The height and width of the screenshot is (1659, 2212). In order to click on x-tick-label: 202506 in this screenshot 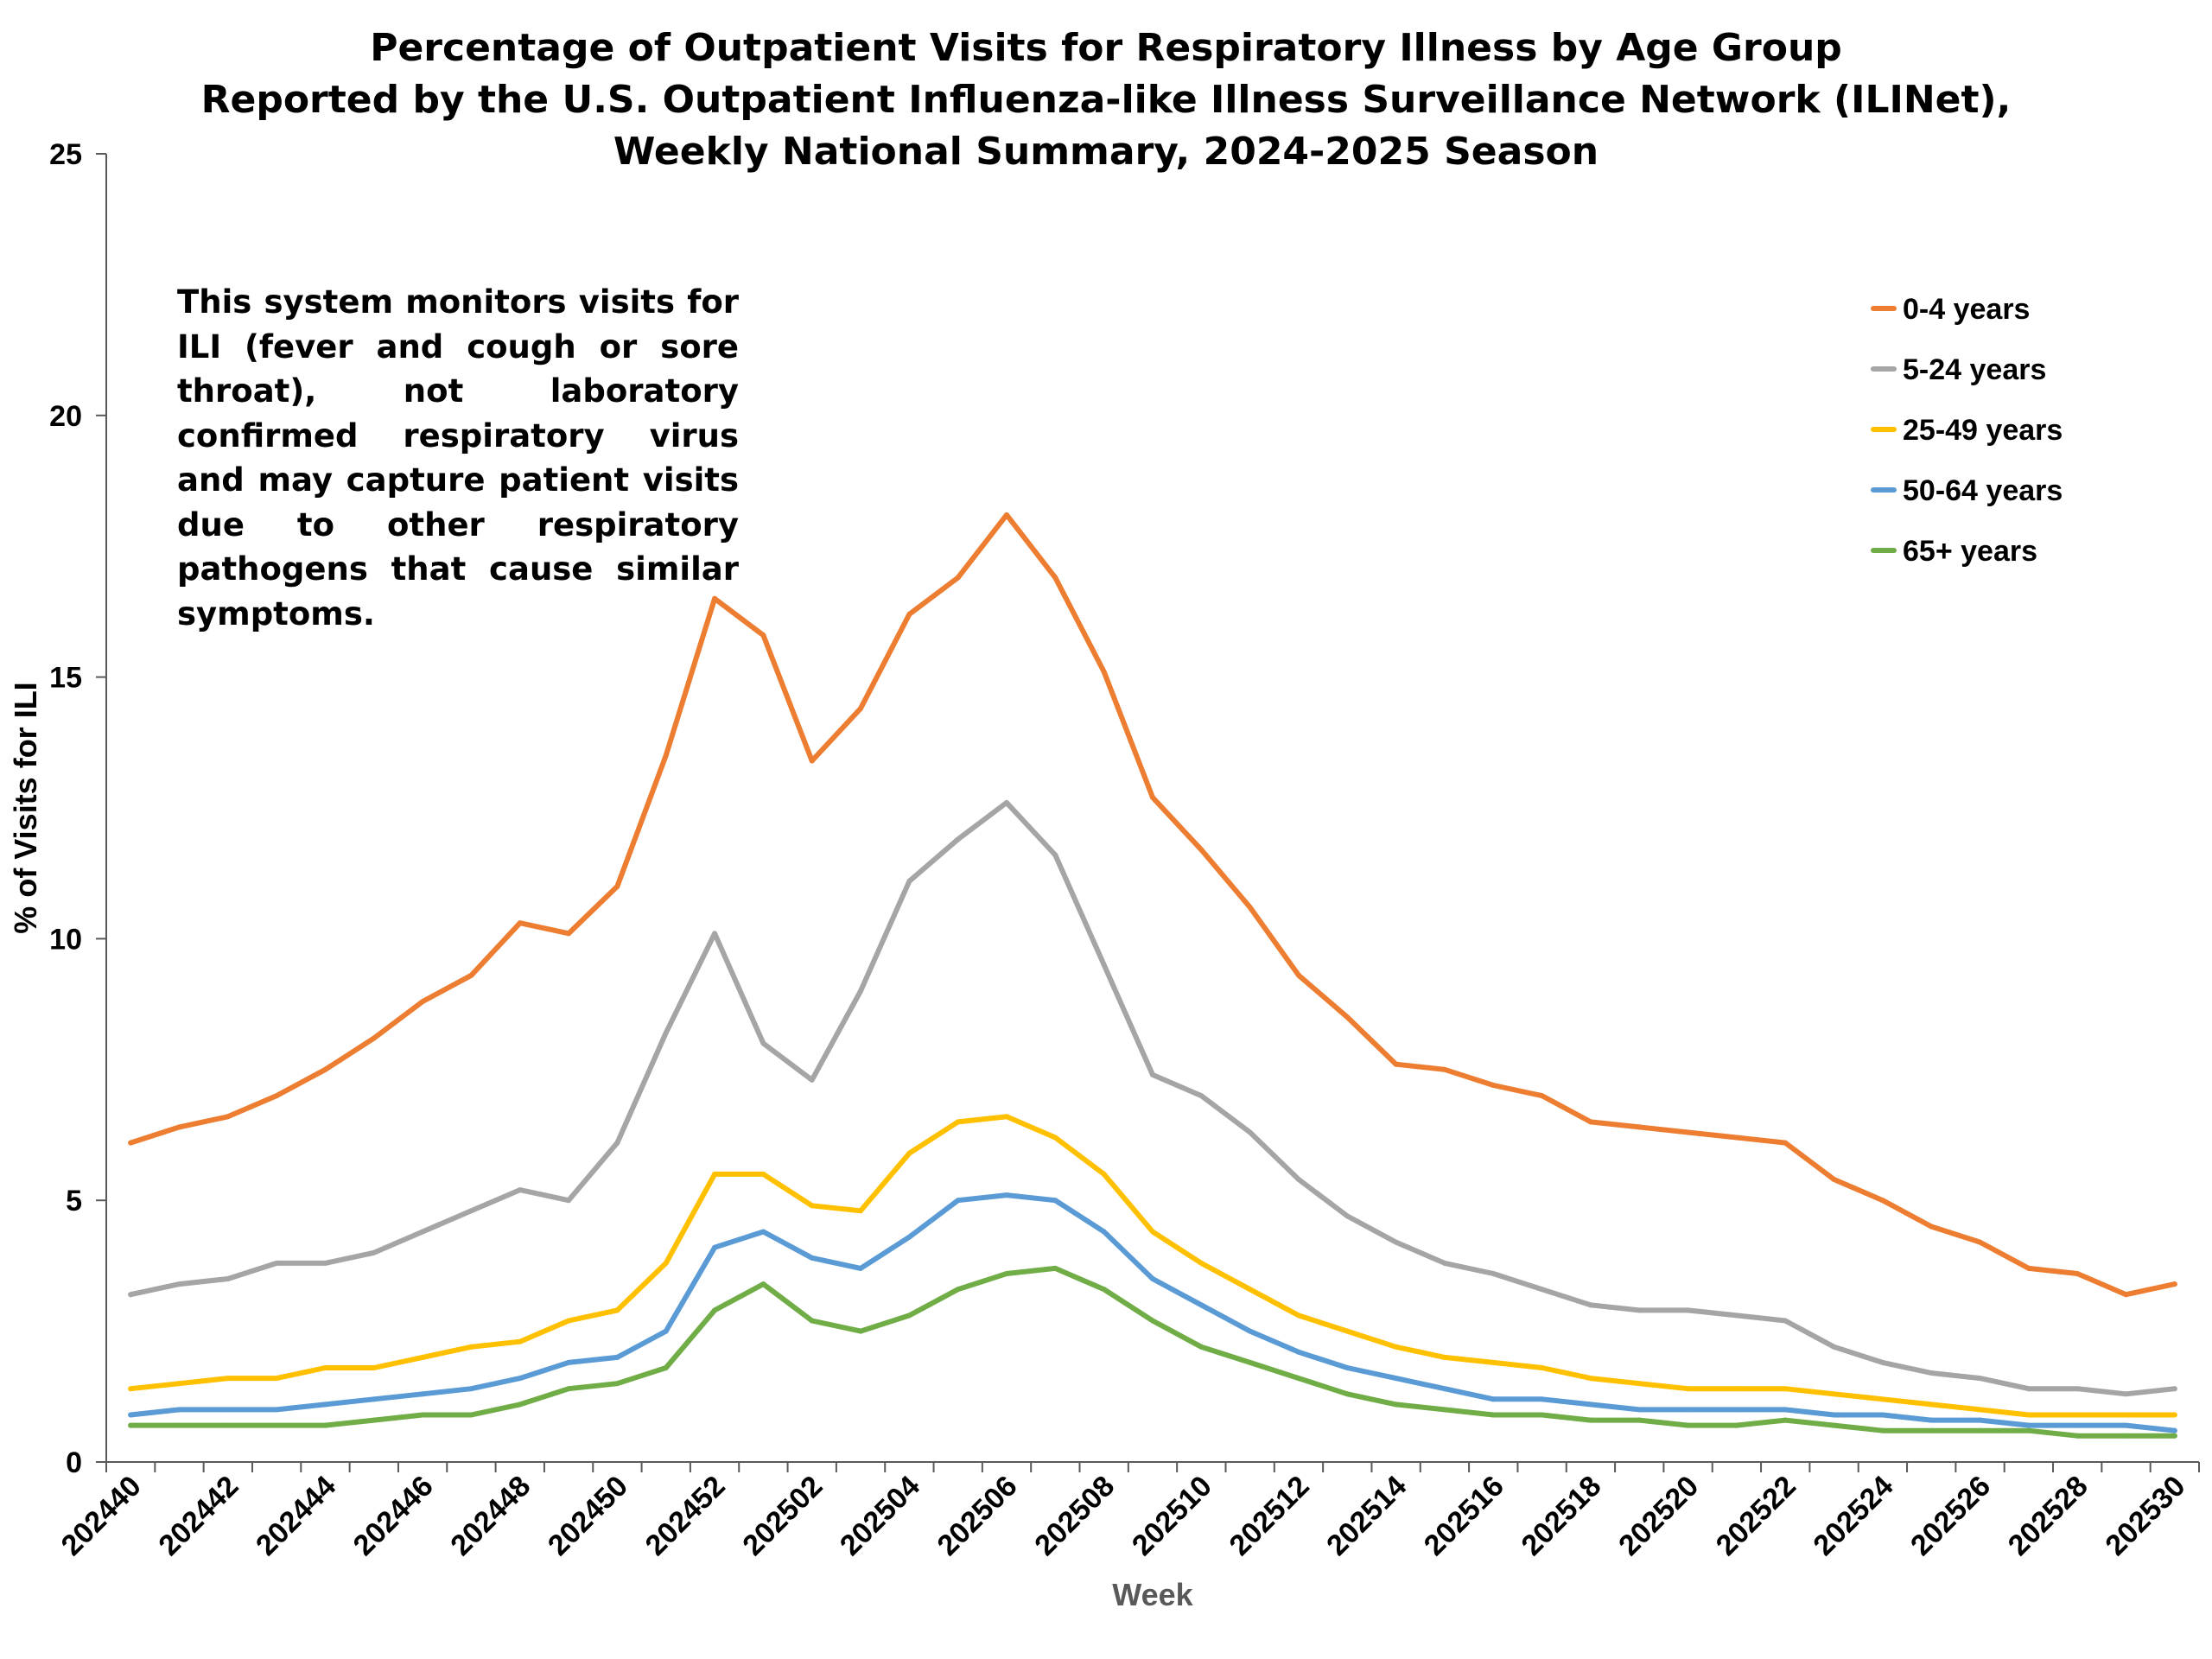, I will do `click(977, 1516)`.